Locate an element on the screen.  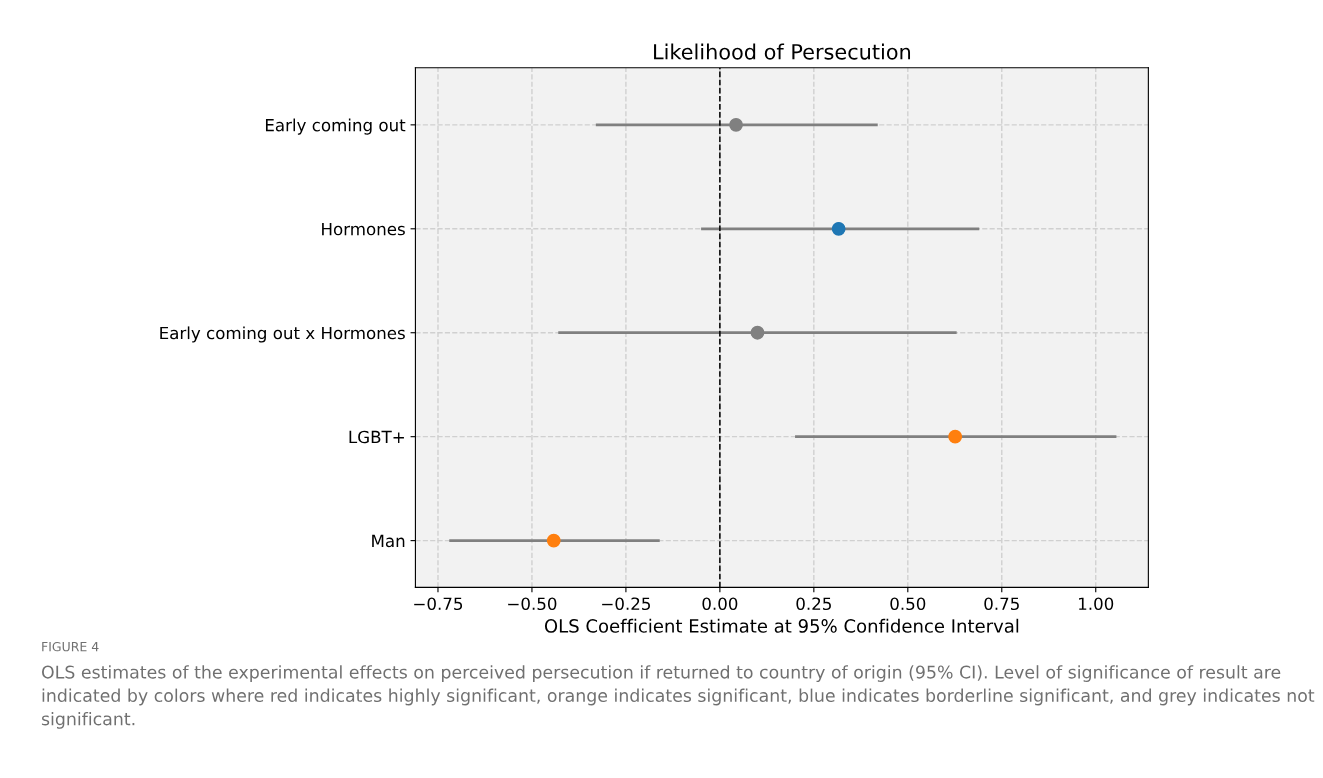
y-tick-label: Hormones is located at coordinates (363, 229).